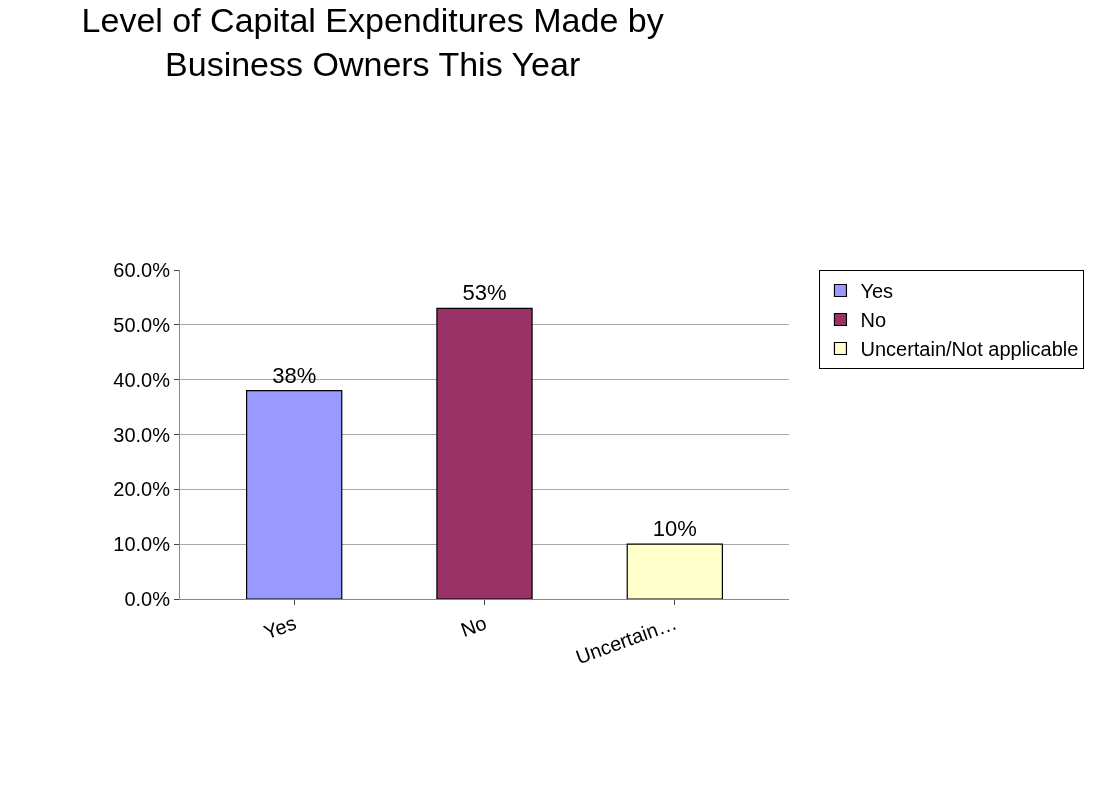  What do you see at coordinates (877, 291) in the screenshot?
I see `legend-label: Yes` at bounding box center [877, 291].